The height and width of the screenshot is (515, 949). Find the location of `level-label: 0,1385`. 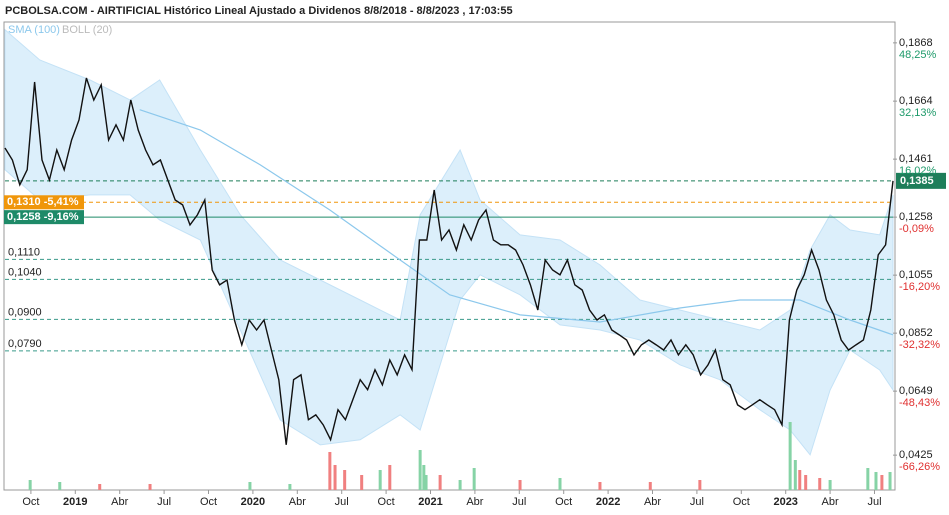

level-label: 0,1385 is located at coordinates (917, 181).